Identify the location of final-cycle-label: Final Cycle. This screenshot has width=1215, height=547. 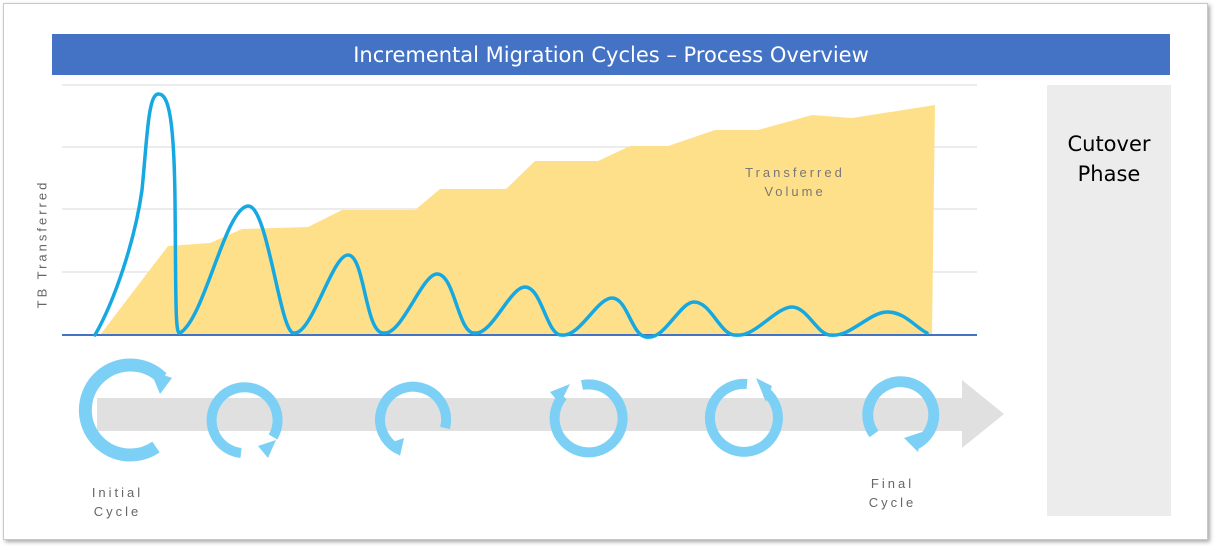
(892, 493).